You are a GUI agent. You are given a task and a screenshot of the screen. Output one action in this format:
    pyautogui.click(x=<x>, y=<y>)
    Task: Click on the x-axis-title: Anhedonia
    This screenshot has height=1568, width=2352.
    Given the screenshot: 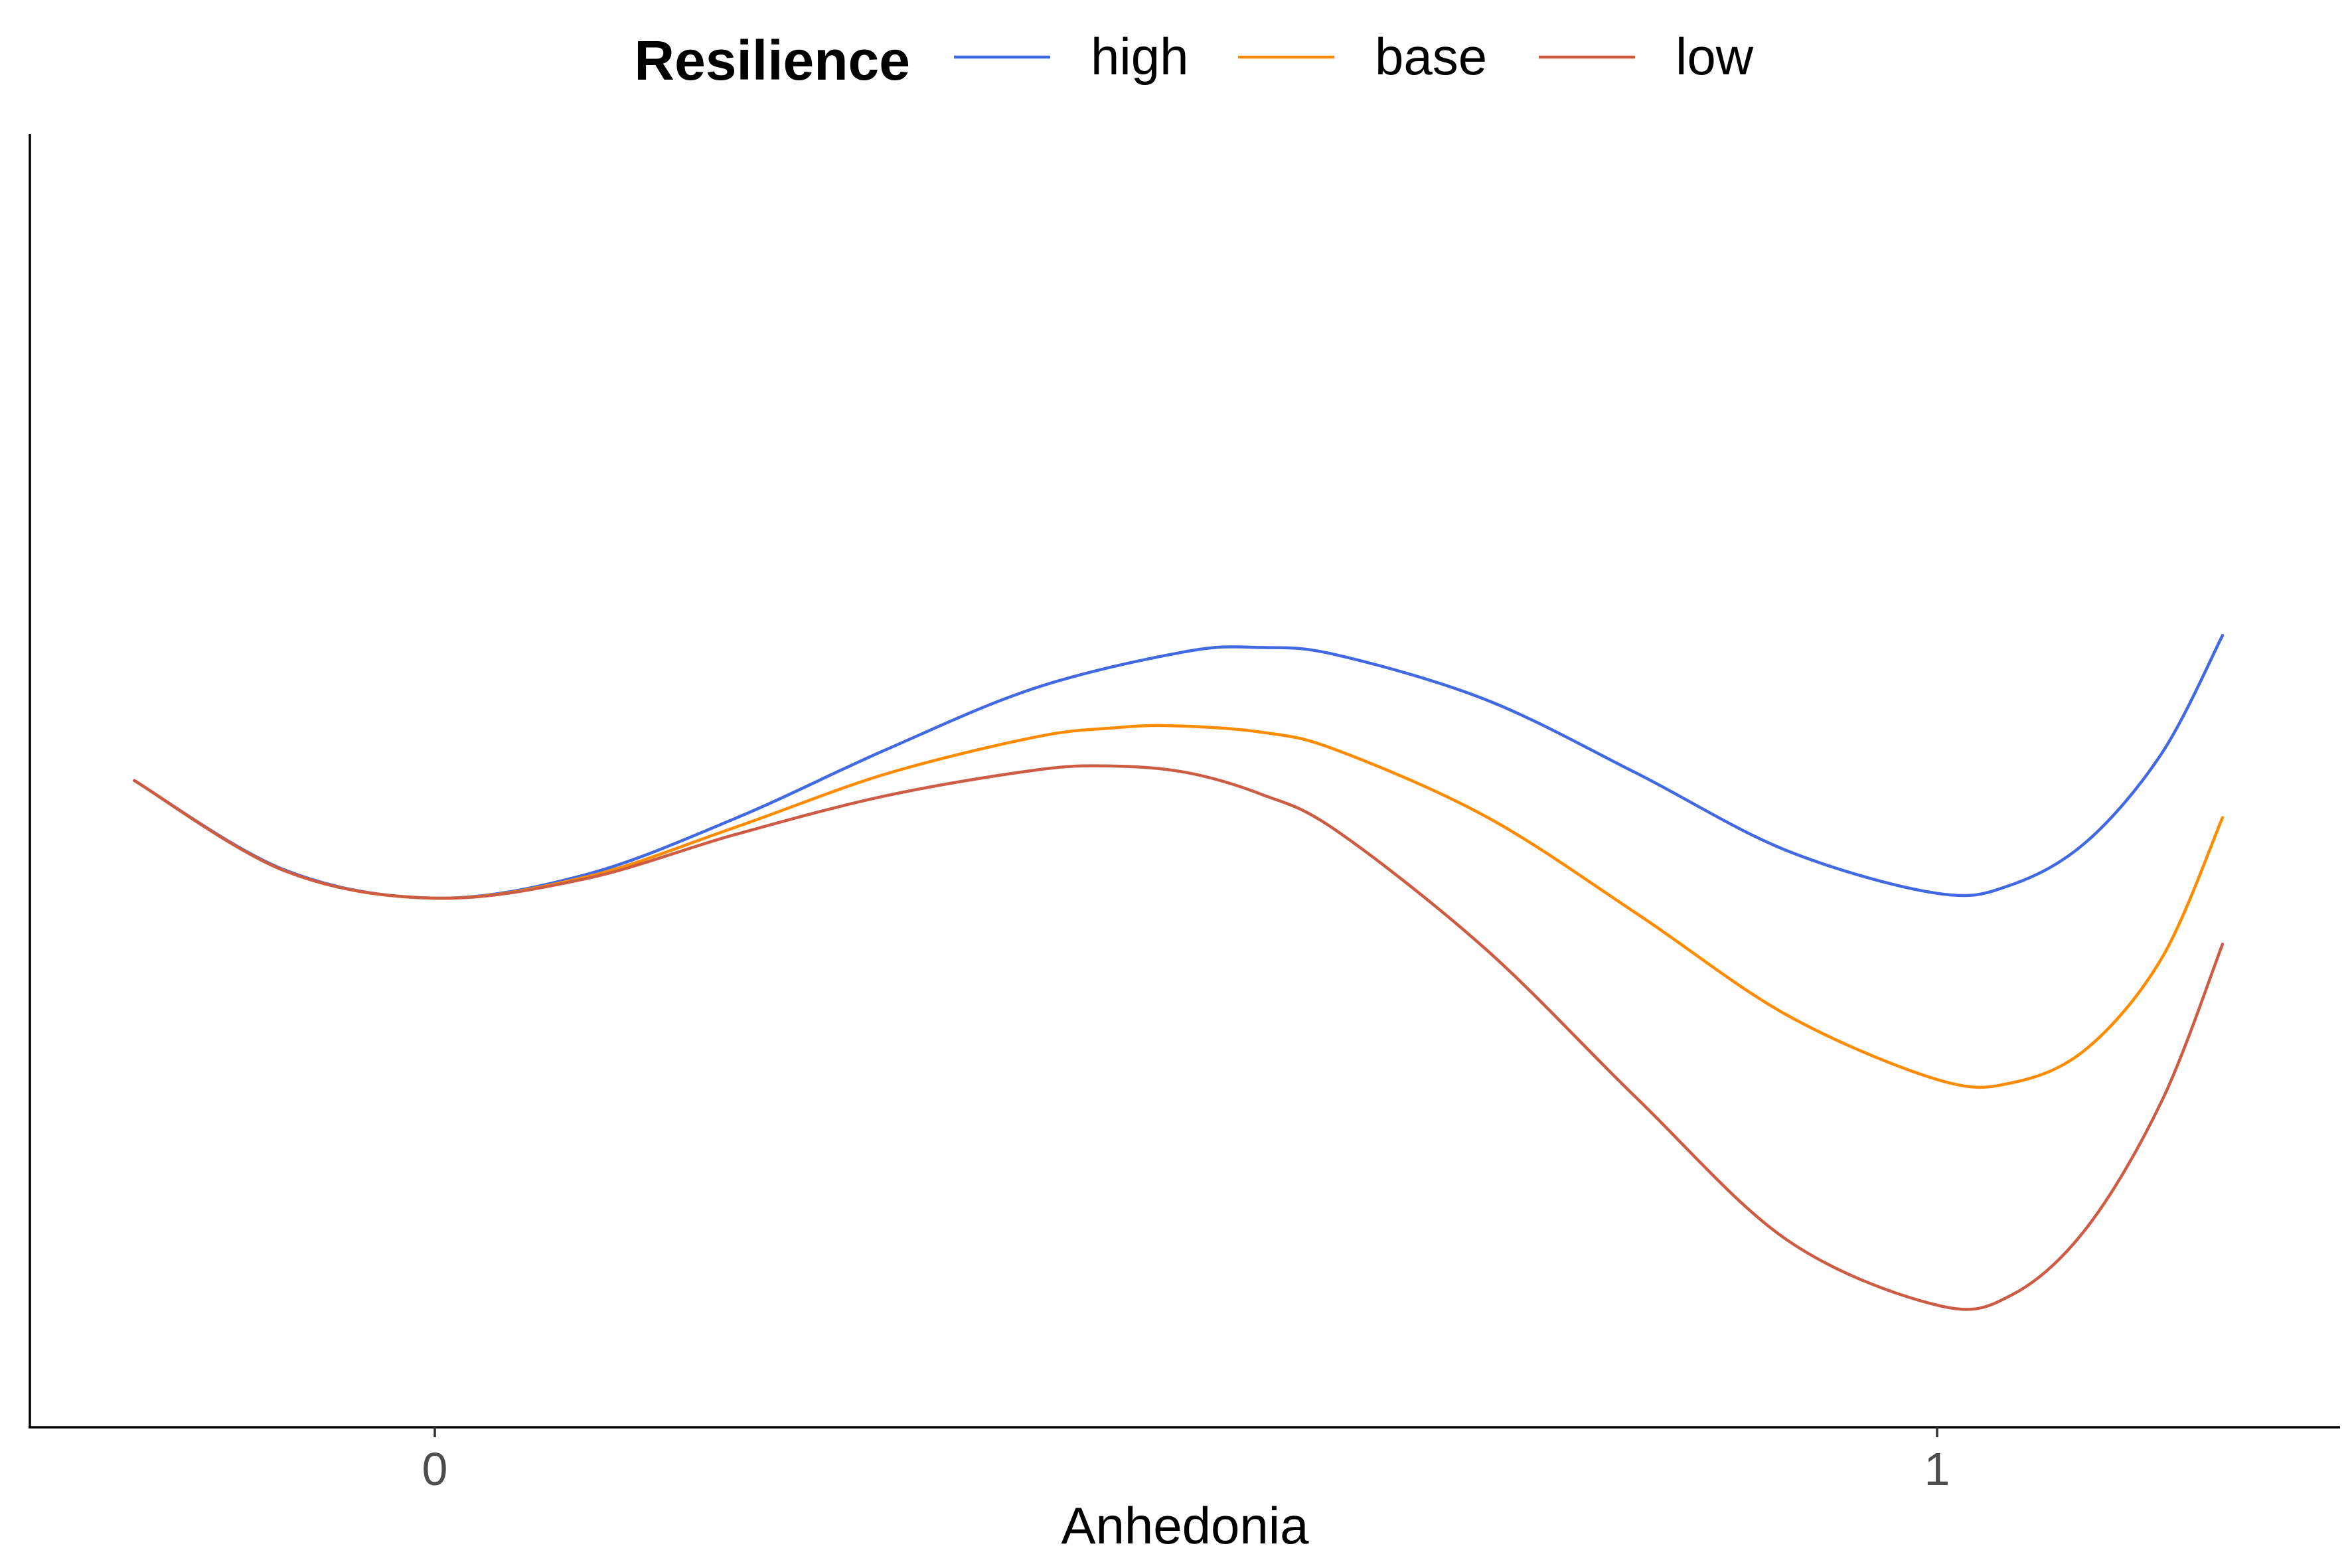 What is the action you would take?
    pyautogui.click(x=1185, y=1526)
    